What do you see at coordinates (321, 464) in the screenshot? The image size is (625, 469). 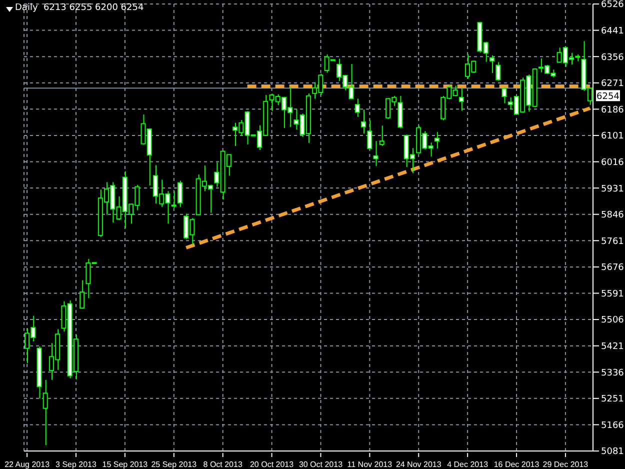 I see `x-tick-label: 30 Oct 2013` at bounding box center [321, 464].